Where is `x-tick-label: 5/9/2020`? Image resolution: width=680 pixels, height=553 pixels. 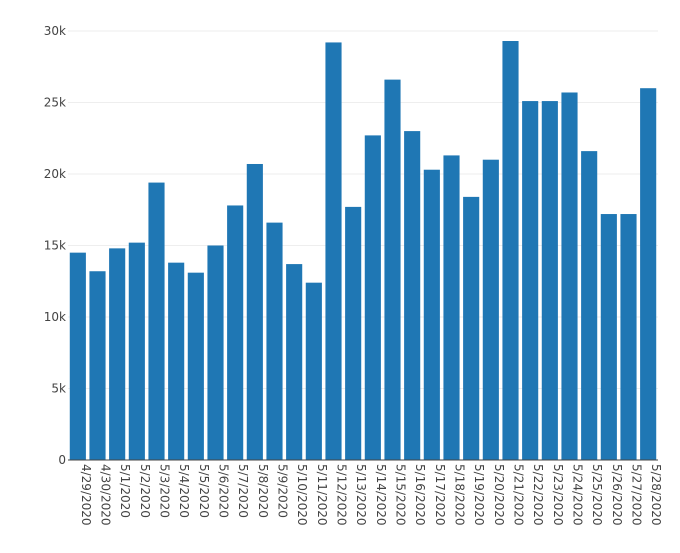
x-tick-label: 5/9/2020 is located at coordinates (283, 491).